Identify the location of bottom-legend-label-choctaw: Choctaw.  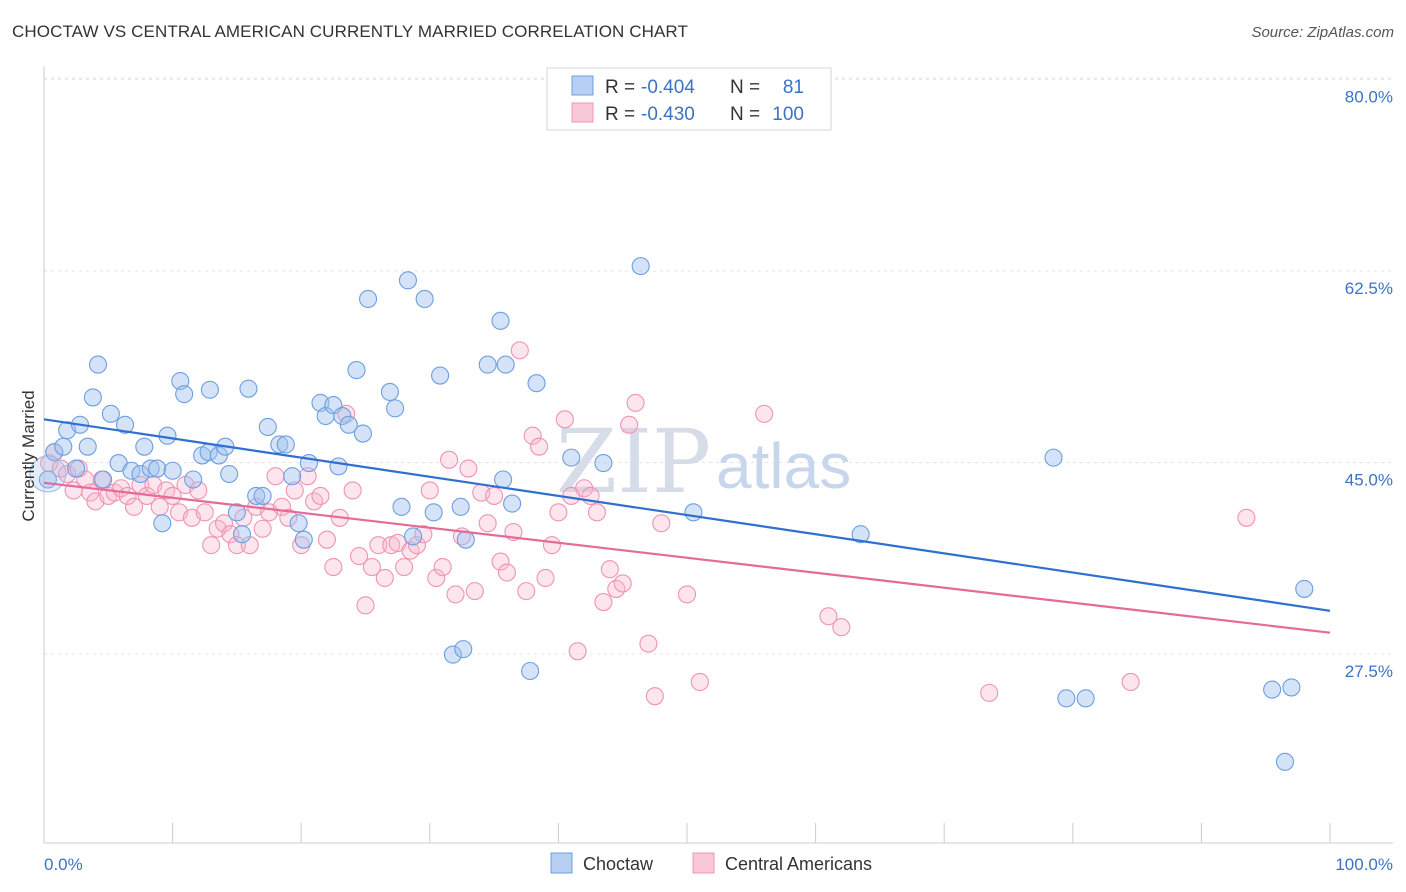
(618, 864).